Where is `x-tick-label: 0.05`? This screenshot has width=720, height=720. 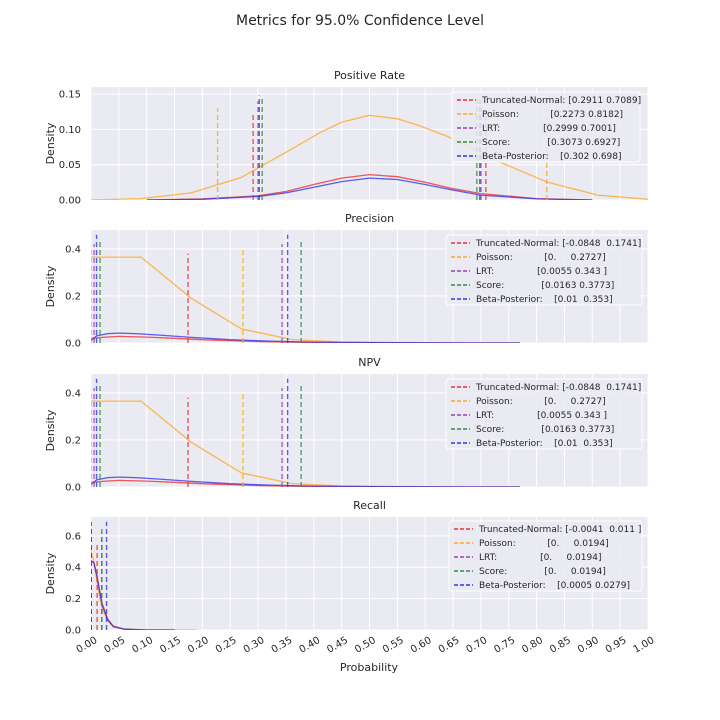 x-tick-label: 0.05 is located at coordinates (114, 645).